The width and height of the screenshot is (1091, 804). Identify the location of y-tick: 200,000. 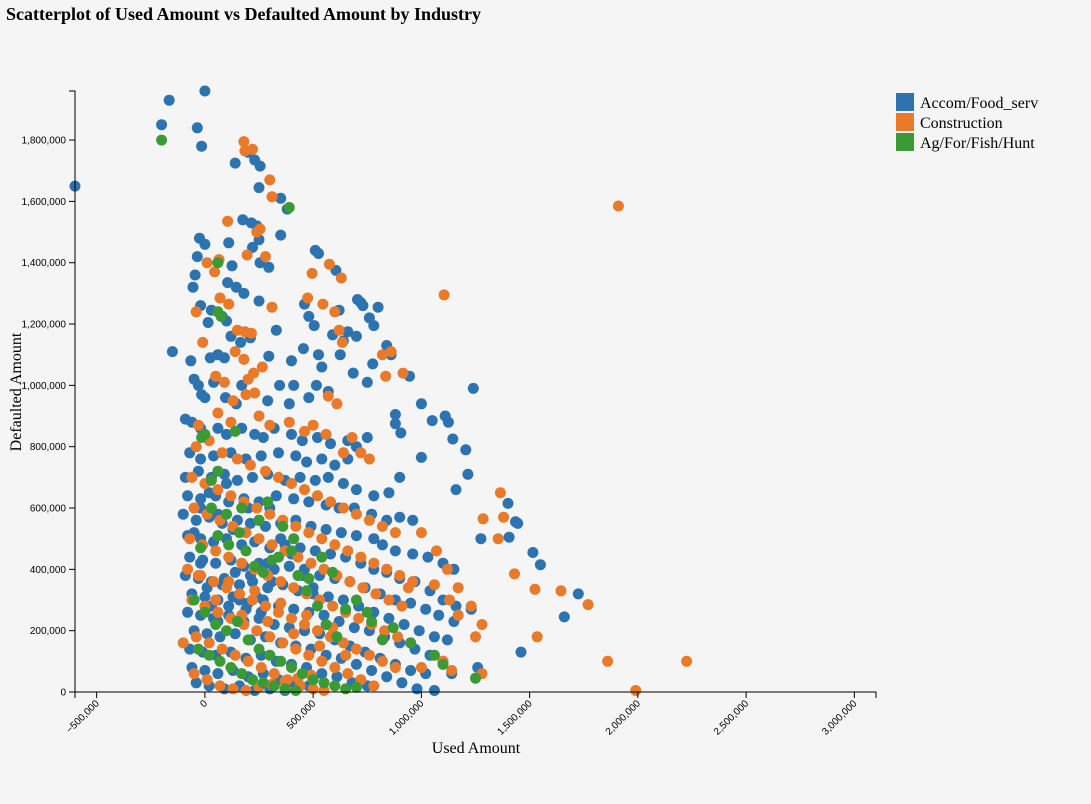
(52, 631).